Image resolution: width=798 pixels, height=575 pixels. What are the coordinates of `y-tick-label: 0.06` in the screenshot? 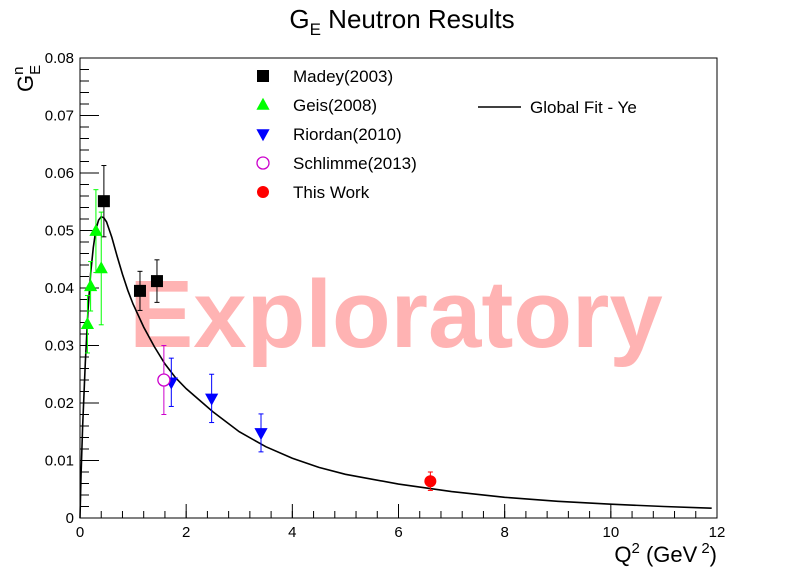 It's located at (59, 173).